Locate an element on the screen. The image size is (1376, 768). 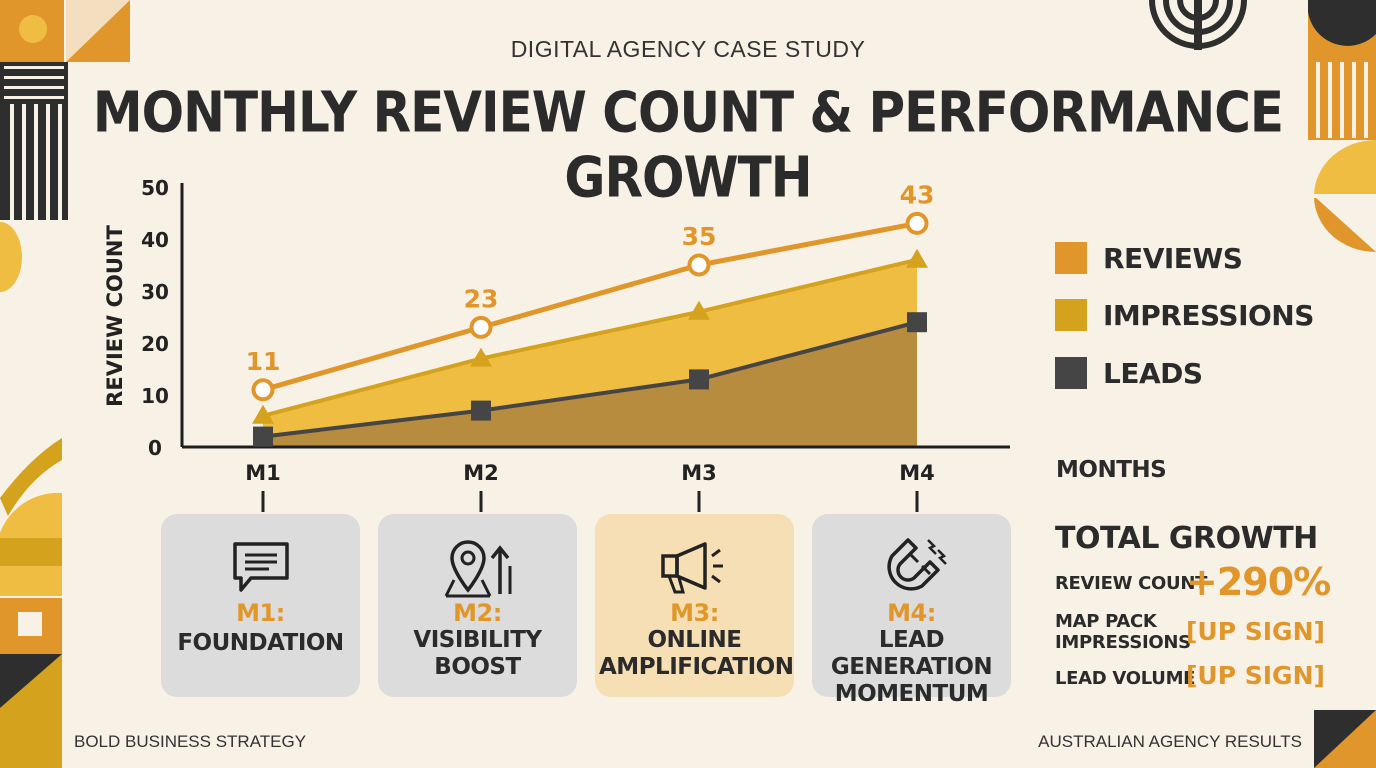
phase-name: FOUNDATION is located at coordinates (260, 643).